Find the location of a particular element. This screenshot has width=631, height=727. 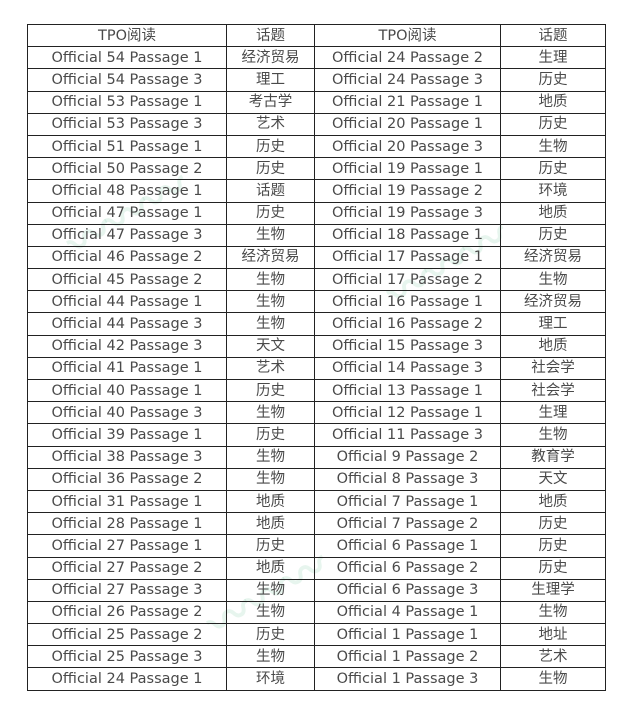

topic-cell: 考古学 is located at coordinates (270, 102).